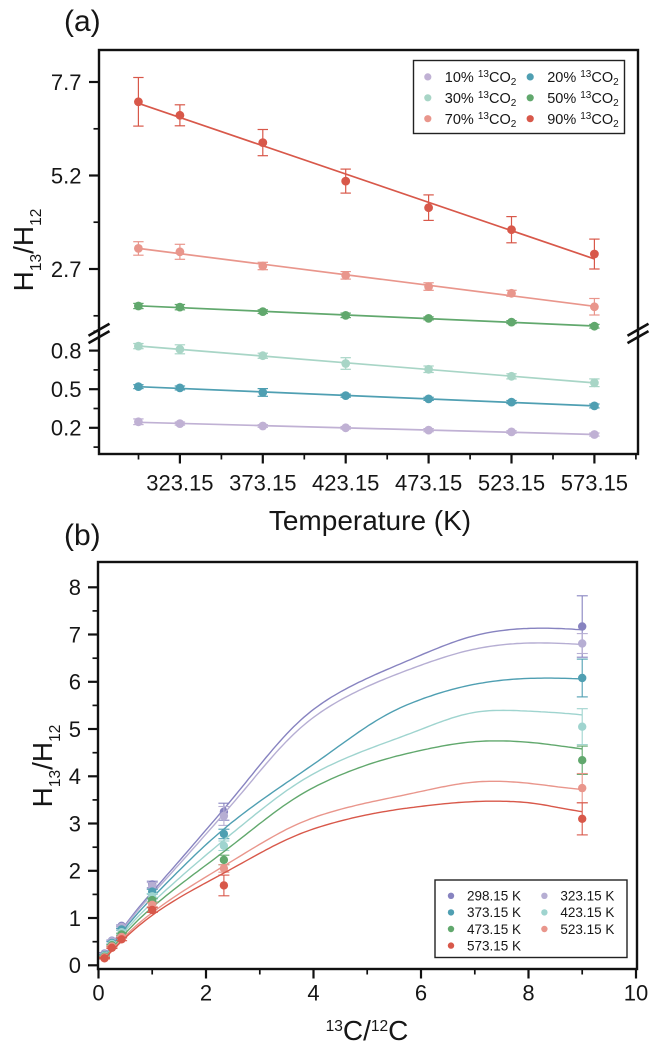  Describe the element at coordinates (66, 175) in the screenshot. I see `svg-text: 5.2` at that location.